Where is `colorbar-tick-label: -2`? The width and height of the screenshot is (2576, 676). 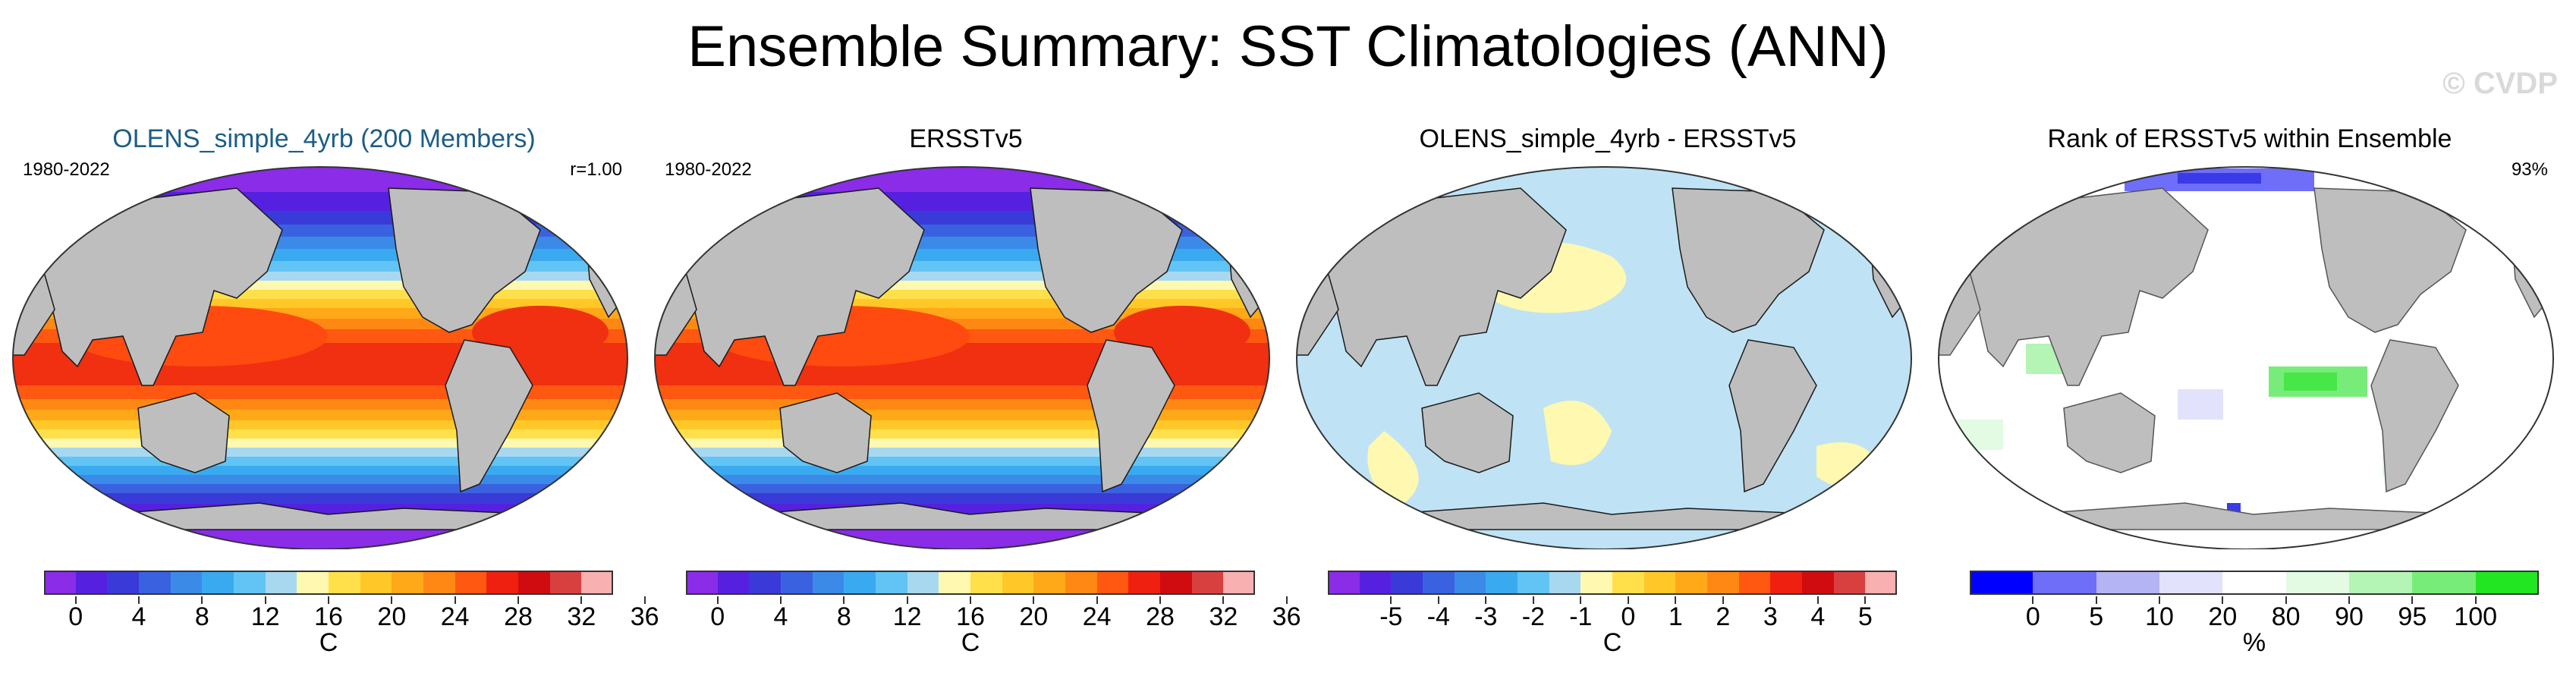 colorbar-tick-label: -2 is located at coordinates (1533, 616).